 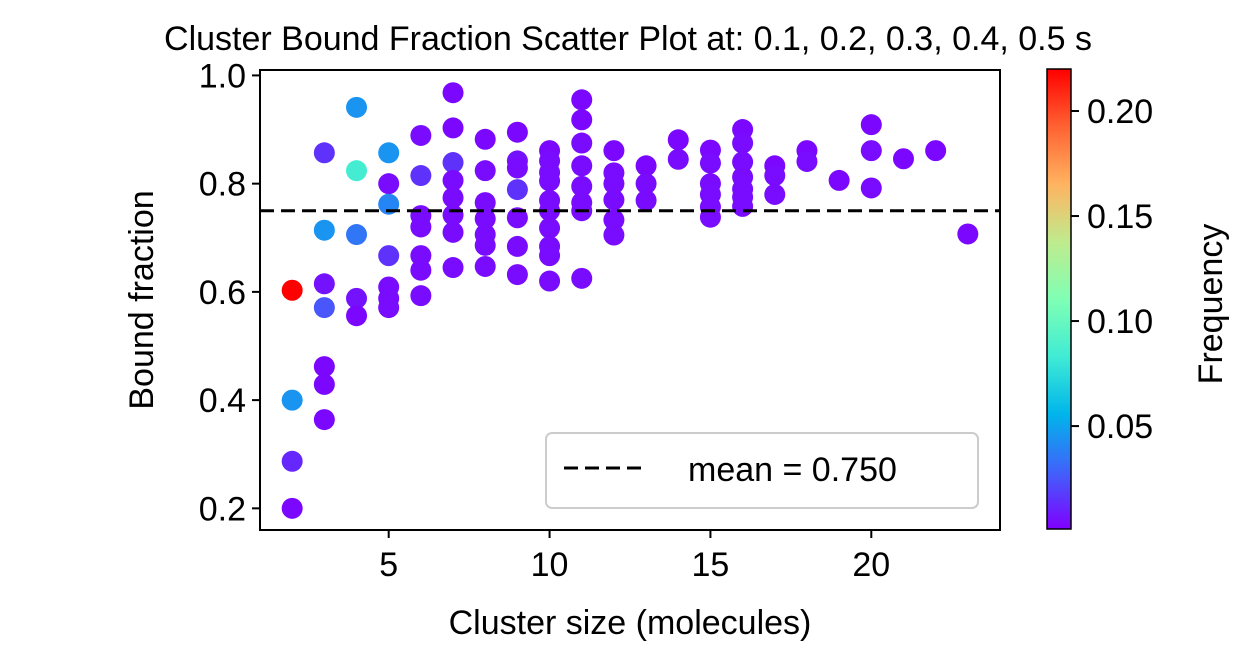 What do you see at coordinates (550, 565) in the screenshot?
I see `x-tick-label: 10` at bounding box center [550, 565].